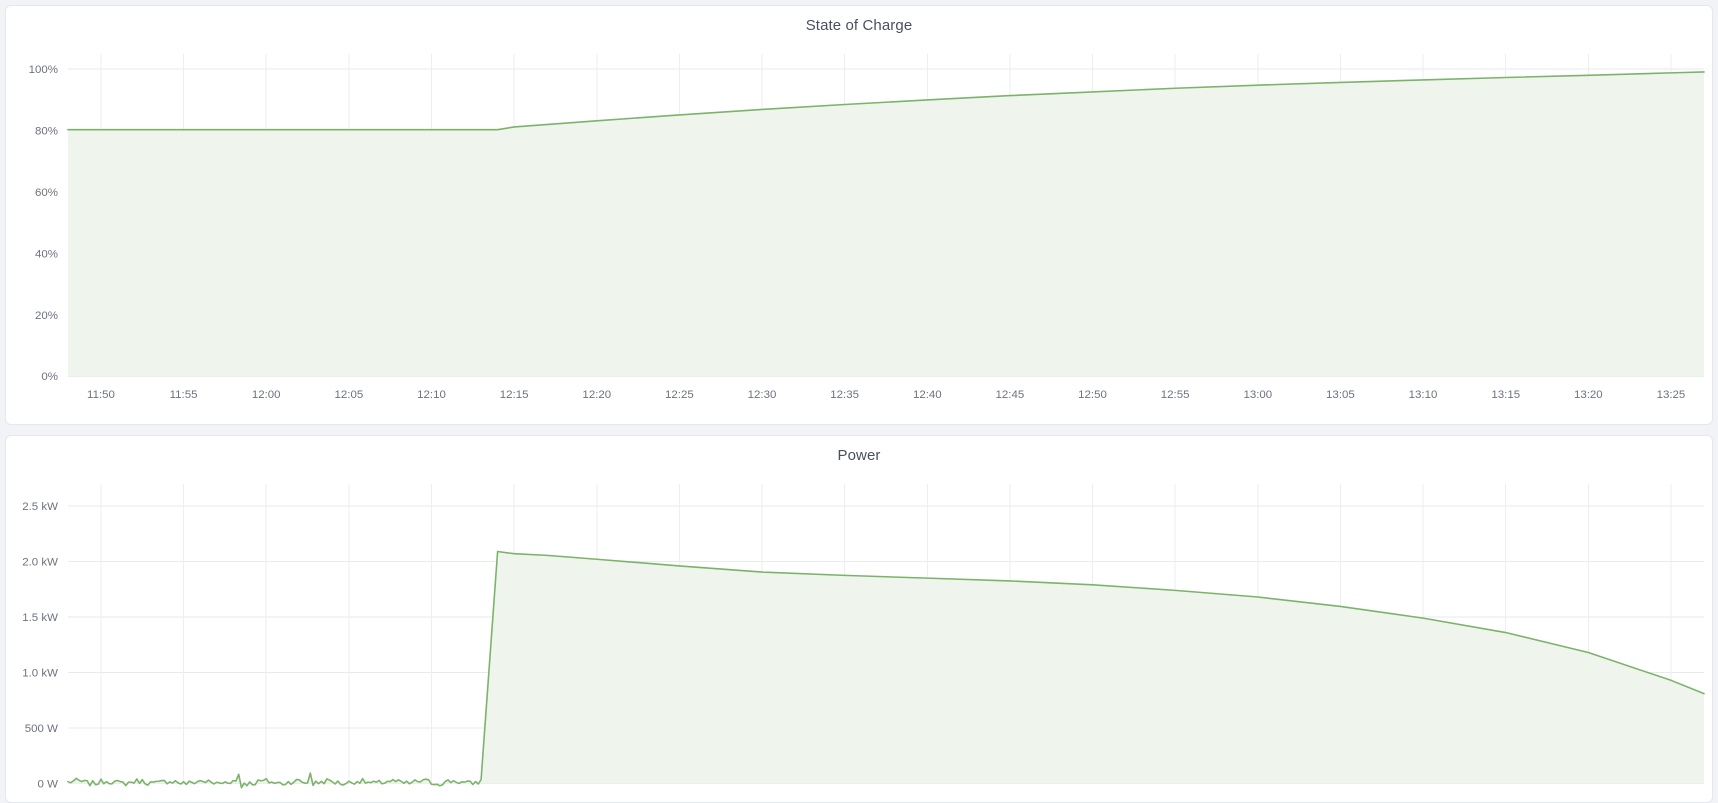  Describe the element at coordinates (762, 395) in the screenshot. I see `x-axis-tick-label: 12:30` at that location.